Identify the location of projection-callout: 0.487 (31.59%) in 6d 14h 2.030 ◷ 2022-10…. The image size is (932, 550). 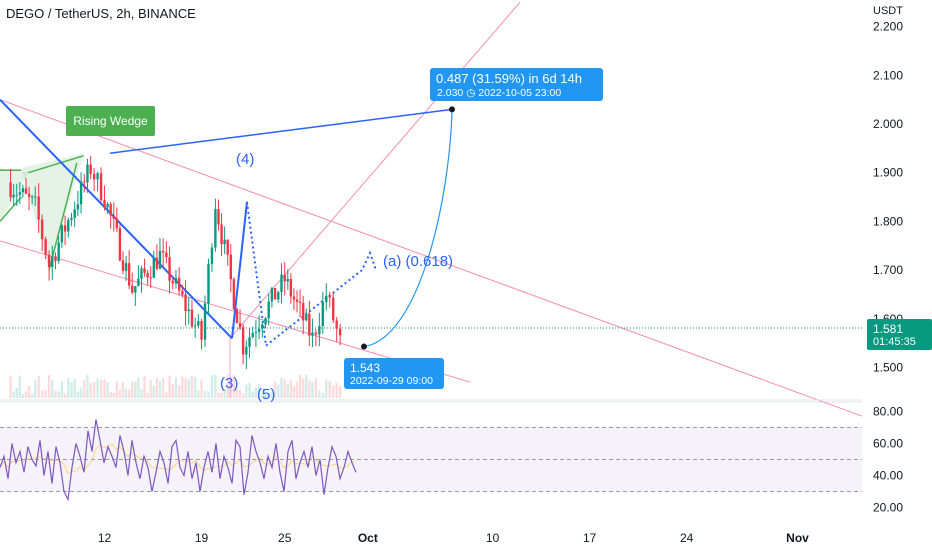
(516, 84).